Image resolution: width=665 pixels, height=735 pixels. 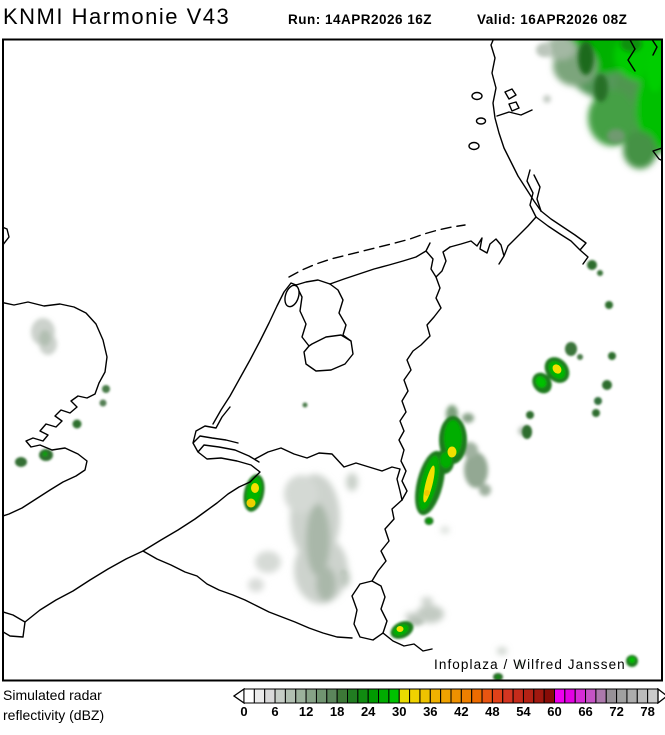 What do you see at coordinates (328, 353) in the screenshot?
I see `flevoland` at bounding box center [328, 353].